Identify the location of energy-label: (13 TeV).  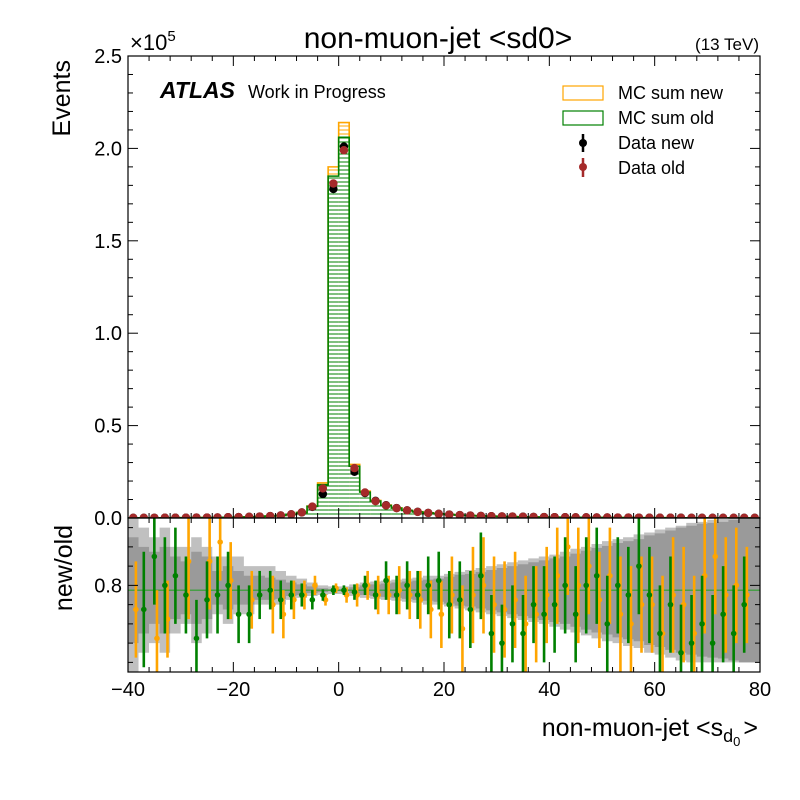
(727, 44).